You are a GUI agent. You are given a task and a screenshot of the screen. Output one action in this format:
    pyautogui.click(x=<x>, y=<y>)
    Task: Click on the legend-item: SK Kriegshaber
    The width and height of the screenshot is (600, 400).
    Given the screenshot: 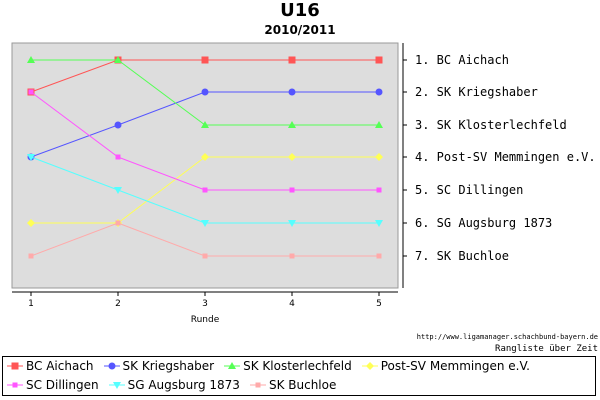 What is the action you would take?
    pyautogui.click(x=159, y=366)
    